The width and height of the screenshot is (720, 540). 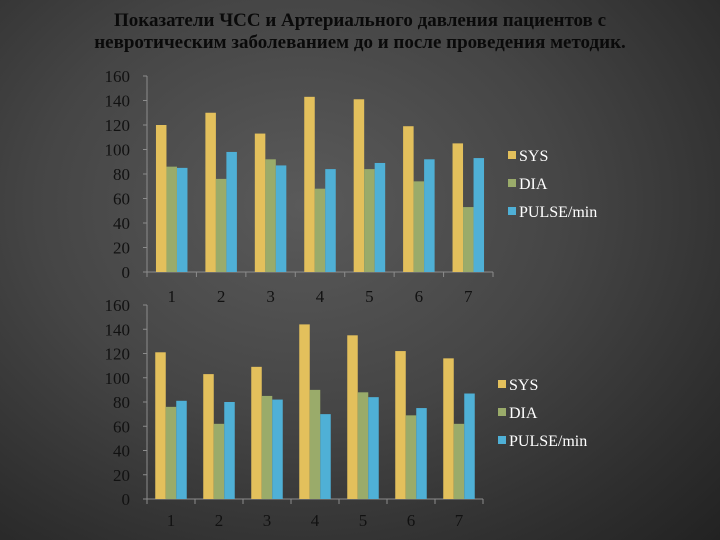 What do you see at coordinates (219, 520) in the screenshot?
I see `chart-2-x-tick-label: 2` at bounding box center [219, 520].